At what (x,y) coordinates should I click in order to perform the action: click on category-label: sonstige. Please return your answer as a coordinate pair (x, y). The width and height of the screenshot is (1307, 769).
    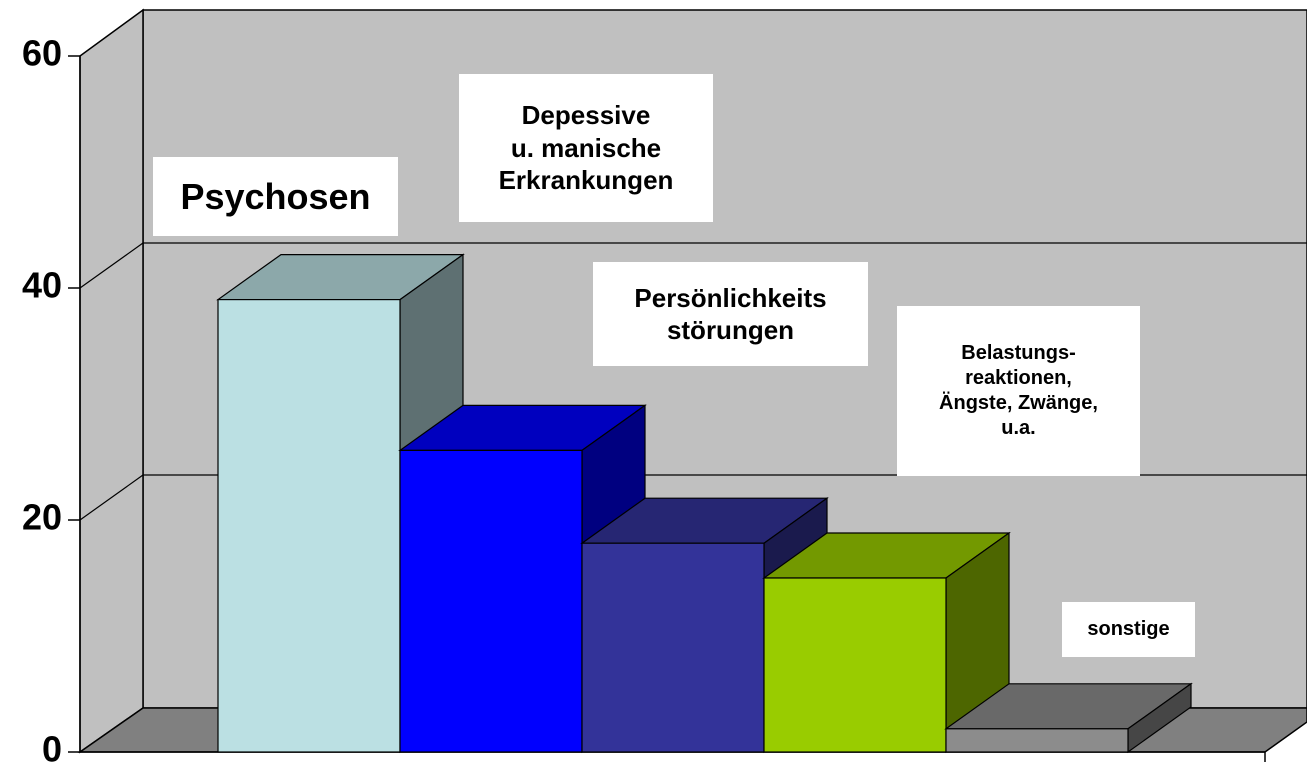
    Looking at the image, I should click on (1128, 629).